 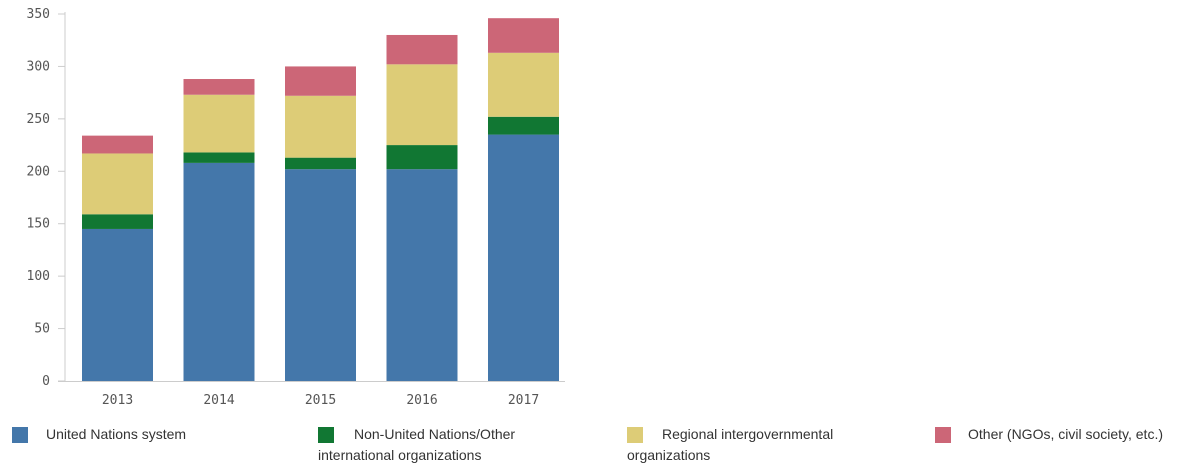 I want to click on legend-label: Other (NGOs, civil society, etc.), so click(x=1065, y=434).